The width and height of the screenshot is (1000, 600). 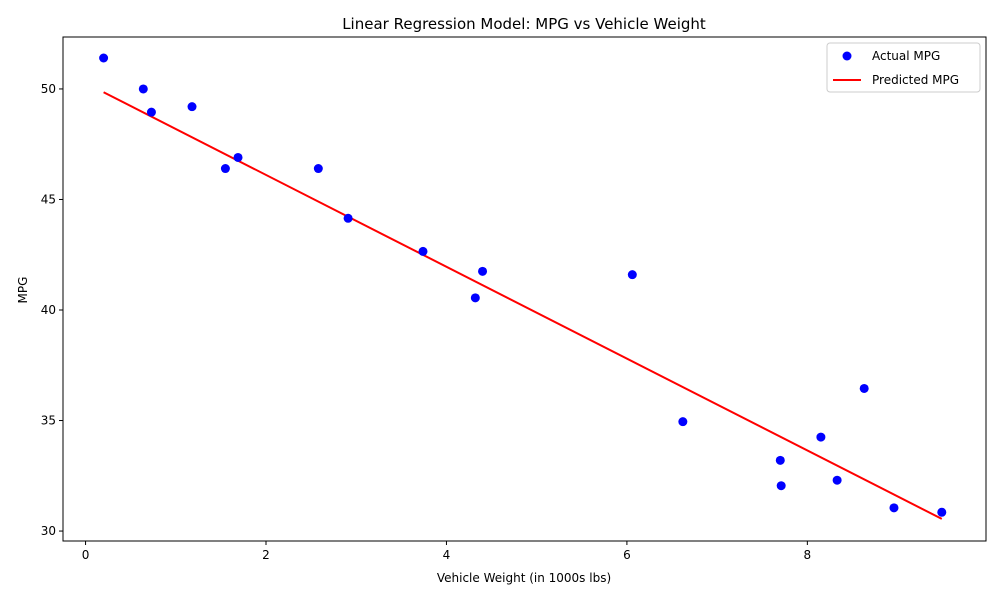 What do you see at coordinates (48, 89) in the screenshot?
I see `y-tick-label: 50` at bounding box center [48, 89].